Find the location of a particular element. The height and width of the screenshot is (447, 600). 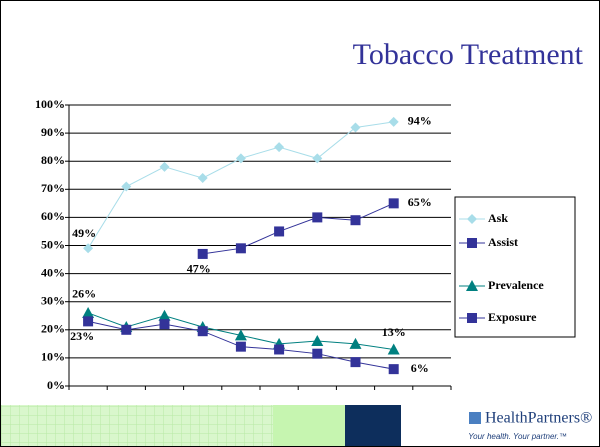

y-tick-label: 40% is located at coordinates (53, 272).